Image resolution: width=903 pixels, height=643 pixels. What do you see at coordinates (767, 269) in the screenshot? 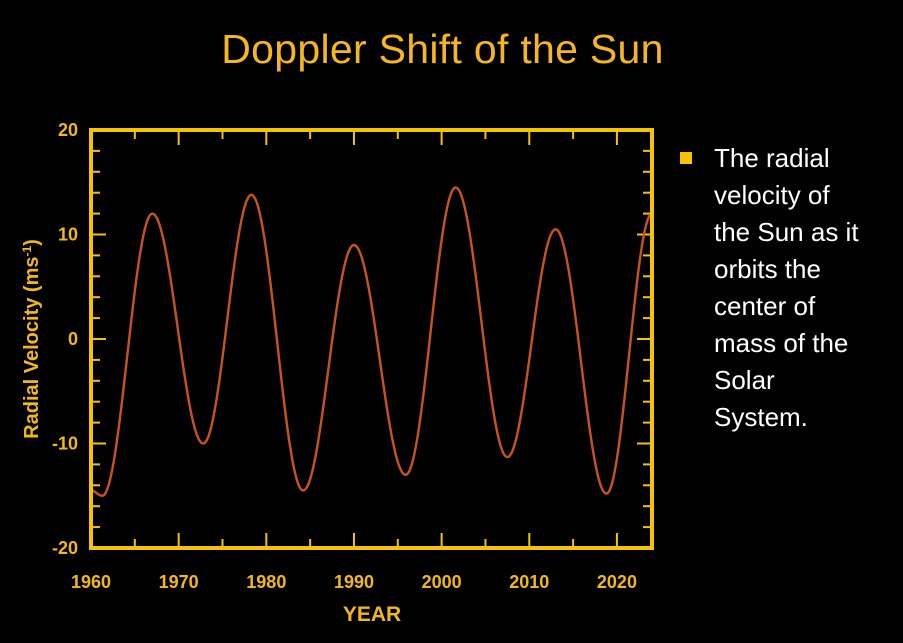
I see `bullet-line: orbits the` at bounding box center [767, 269].